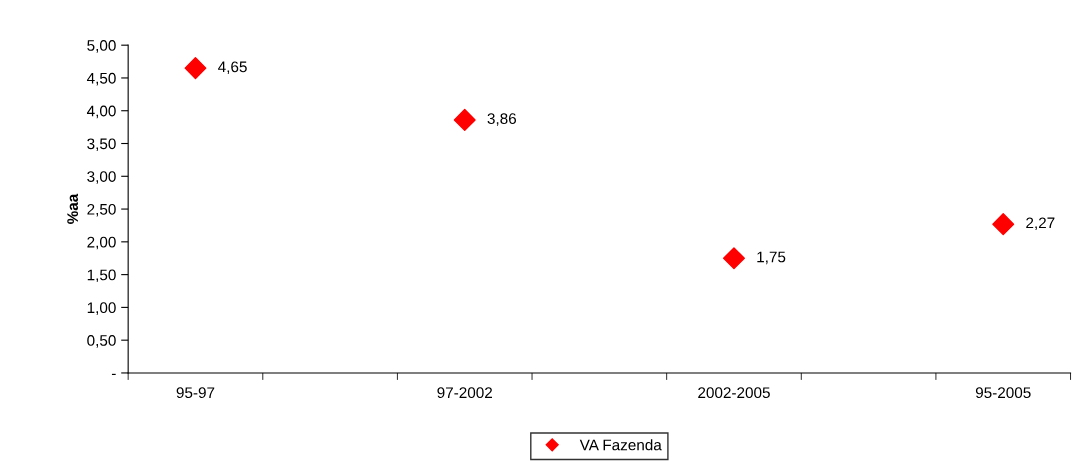 This screenshot has height=461, width=1077. I want to click on y-tick-label: -, so click(113, 374).